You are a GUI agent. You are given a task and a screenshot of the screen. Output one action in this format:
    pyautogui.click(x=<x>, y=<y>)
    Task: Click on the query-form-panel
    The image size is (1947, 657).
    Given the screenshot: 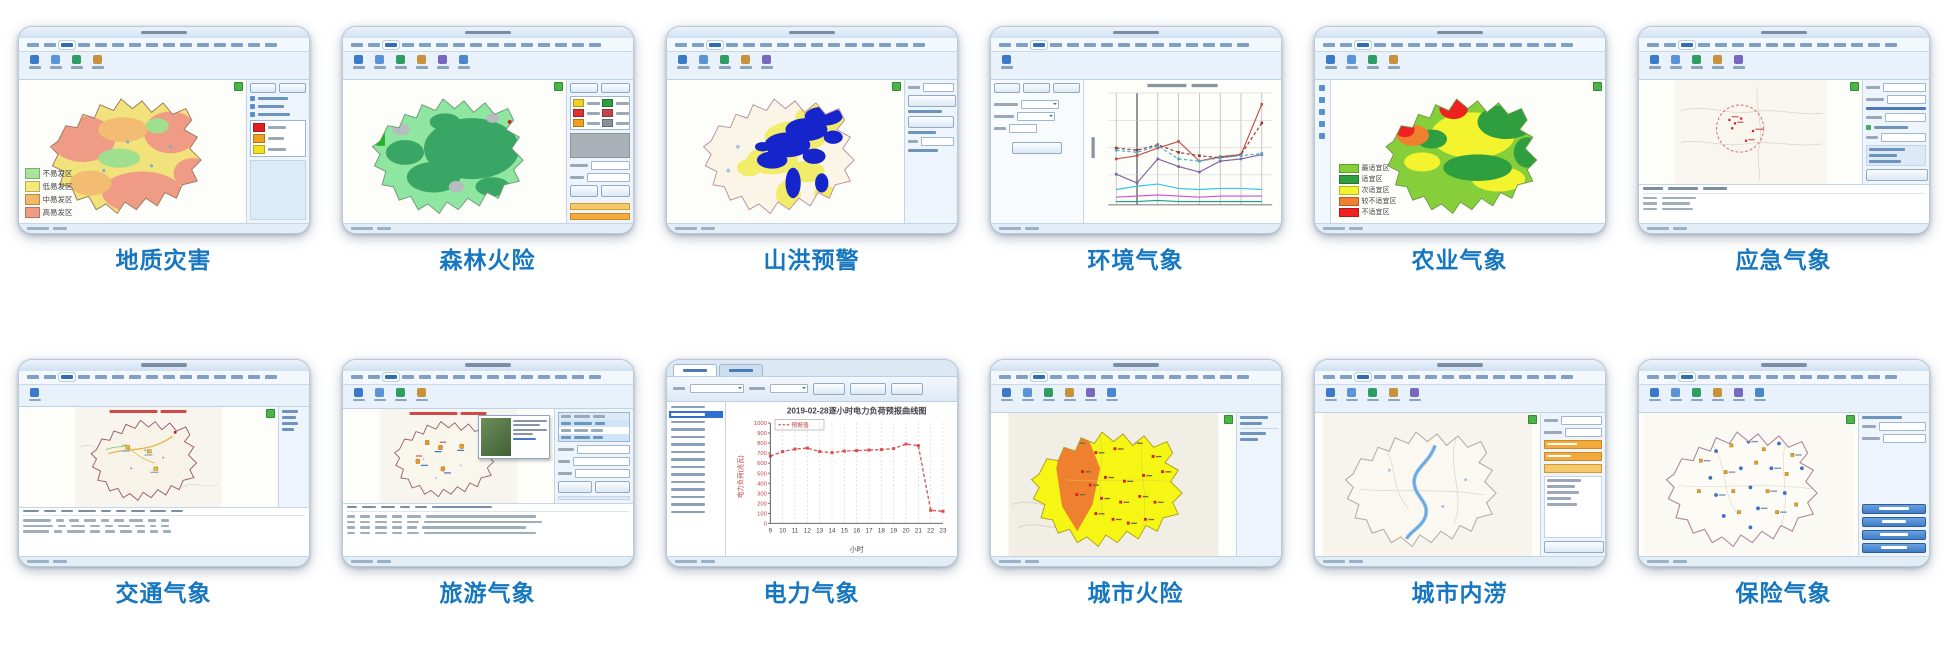 What is the action you would take?
    pyautogui.click(x=1037, y=151)
    